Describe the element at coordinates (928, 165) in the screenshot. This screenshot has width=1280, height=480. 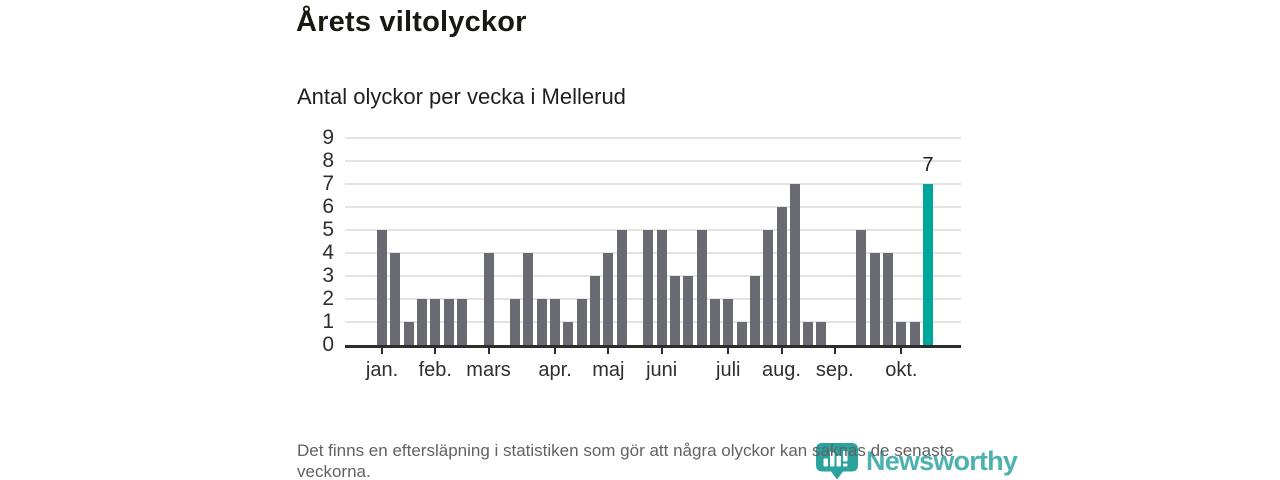
I see `highlight-value-label: 7` at that location.